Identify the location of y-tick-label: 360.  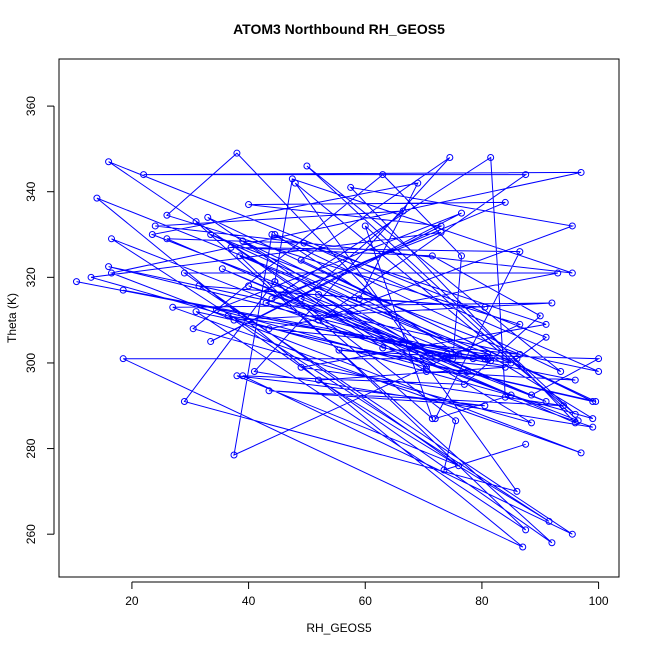
(31, 106).